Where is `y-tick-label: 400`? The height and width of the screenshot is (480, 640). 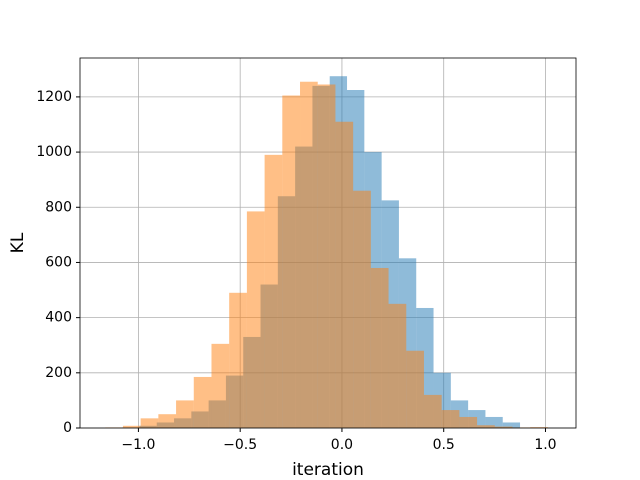 y-tick-label: 400 is located at coordinates (58, 318).